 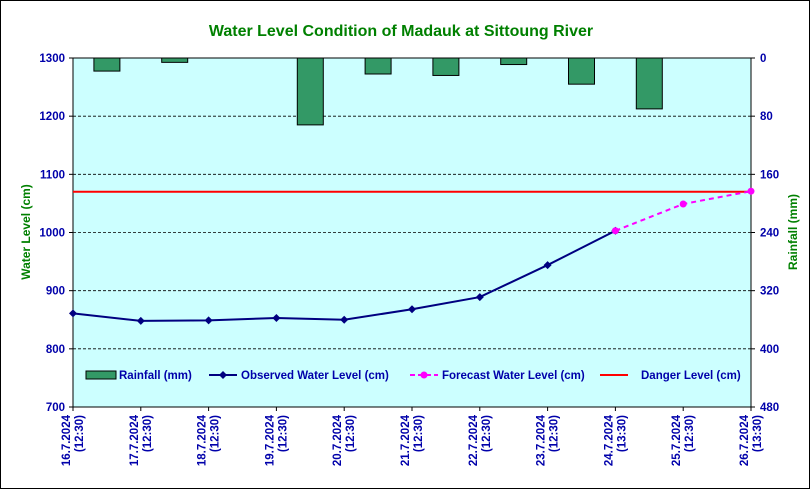 What do you see at coordinates (67, 440) in the screenshot?
I see `x-tick-label-date: 16.7.2024` at bounding box center [67, 440].